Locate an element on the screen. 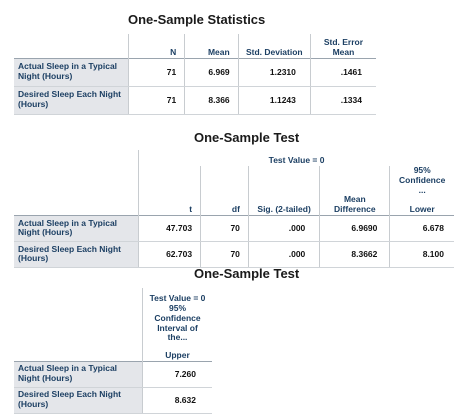  cell-t: 47.703 is located at coordinates (169, 228).